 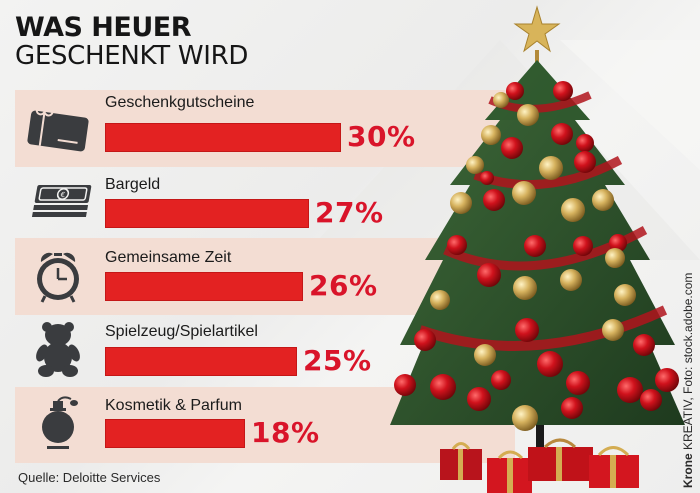 What do you see at coordinates (61, 201) in the screenshot?
I see `cash-stack-icon: €` at bounding box center [61, 201].